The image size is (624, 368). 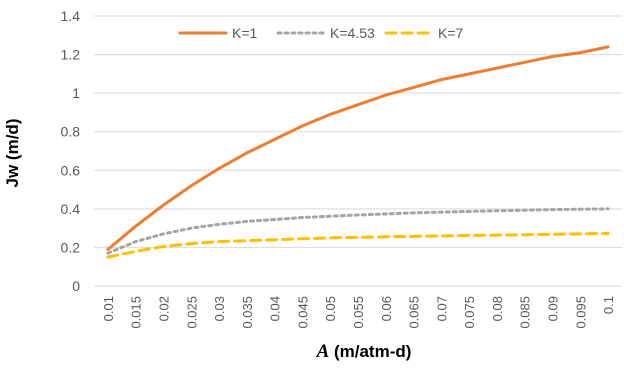 I want to click on legend-label: K=7, so click(x=451, y=33).